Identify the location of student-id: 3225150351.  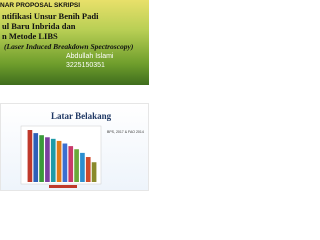
(85, 65).